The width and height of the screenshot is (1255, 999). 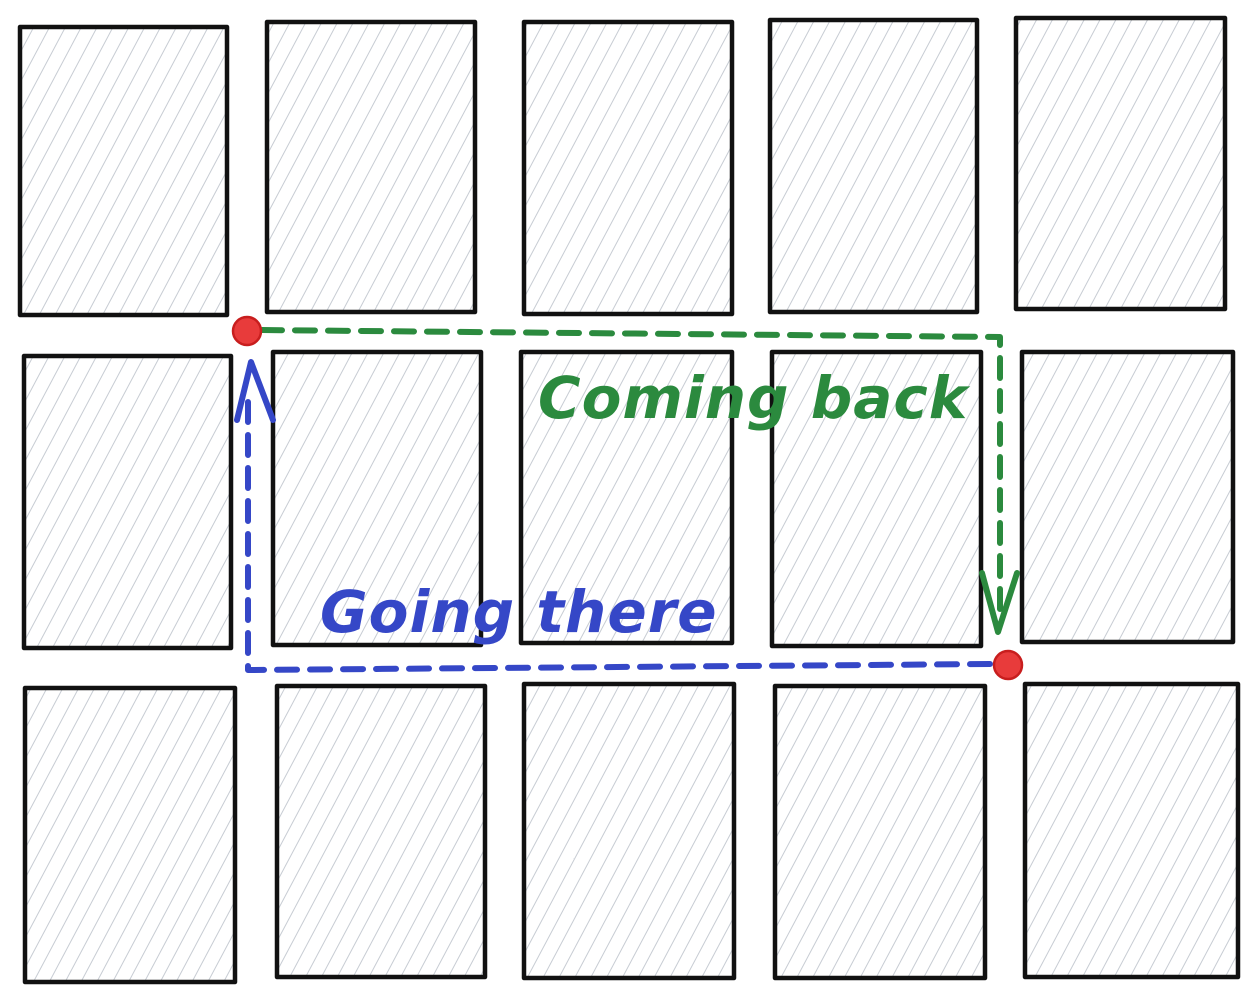 What do you see at coordinates (247, 331) in the screenshot?
I see `start-point-marker` at bounding box center [247, 331].